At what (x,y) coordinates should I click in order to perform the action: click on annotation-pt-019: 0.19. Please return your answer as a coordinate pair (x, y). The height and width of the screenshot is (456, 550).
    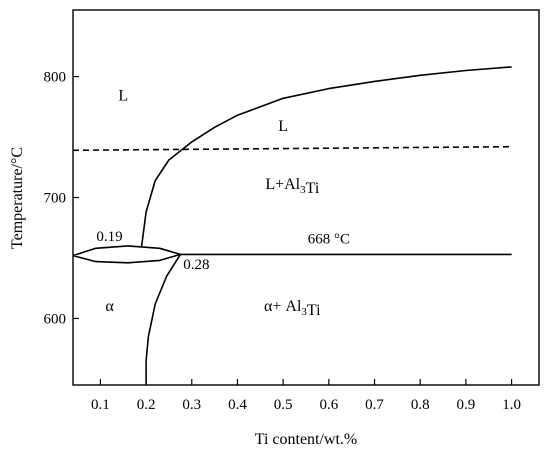
    Looking at the image, I should click on (109, 237).